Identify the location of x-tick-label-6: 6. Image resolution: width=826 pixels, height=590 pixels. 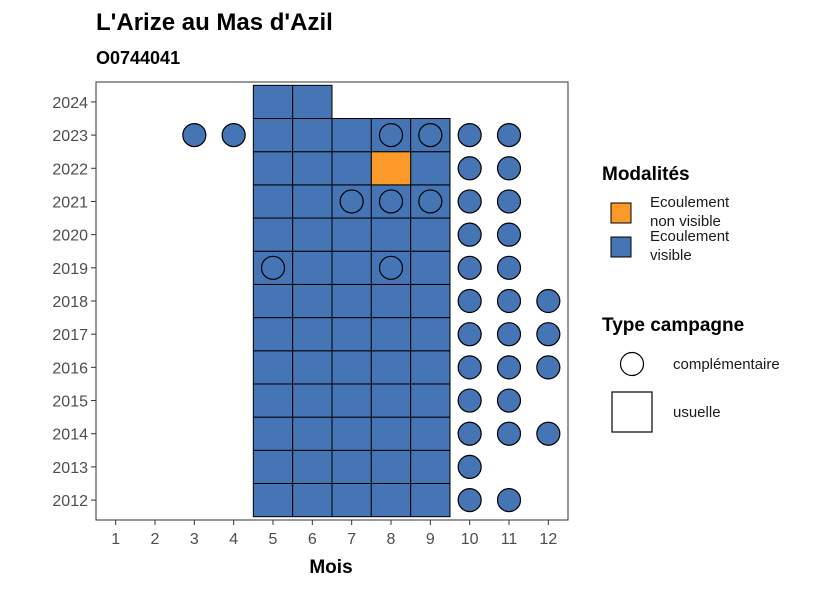
(312, 539).